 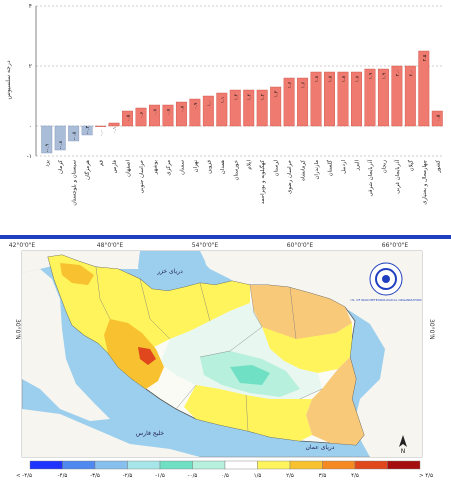 I want to click on legend-label: -۴/۵, so click(x=63, y=476).